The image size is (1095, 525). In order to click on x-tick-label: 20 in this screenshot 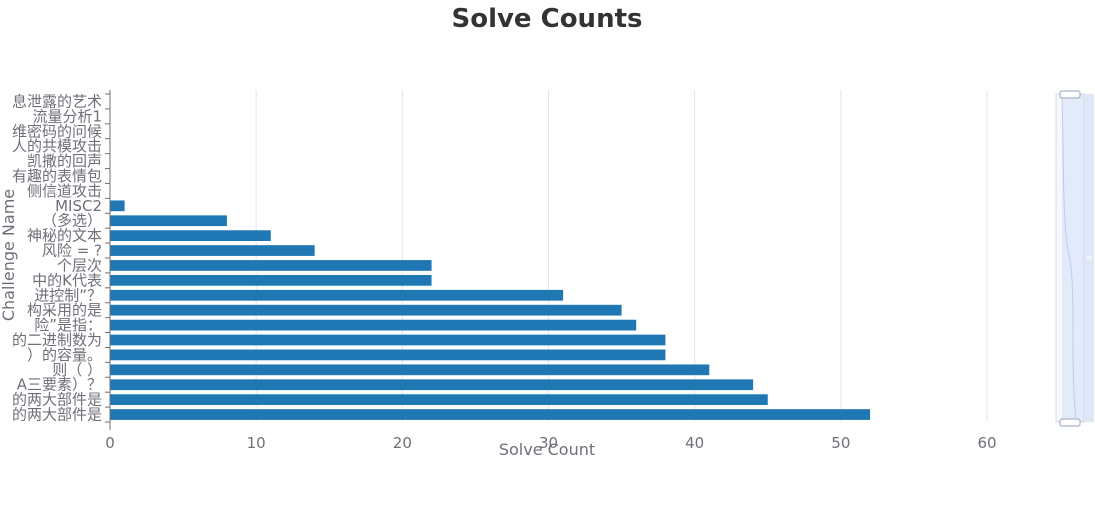, I will do `click(402, 443)`.